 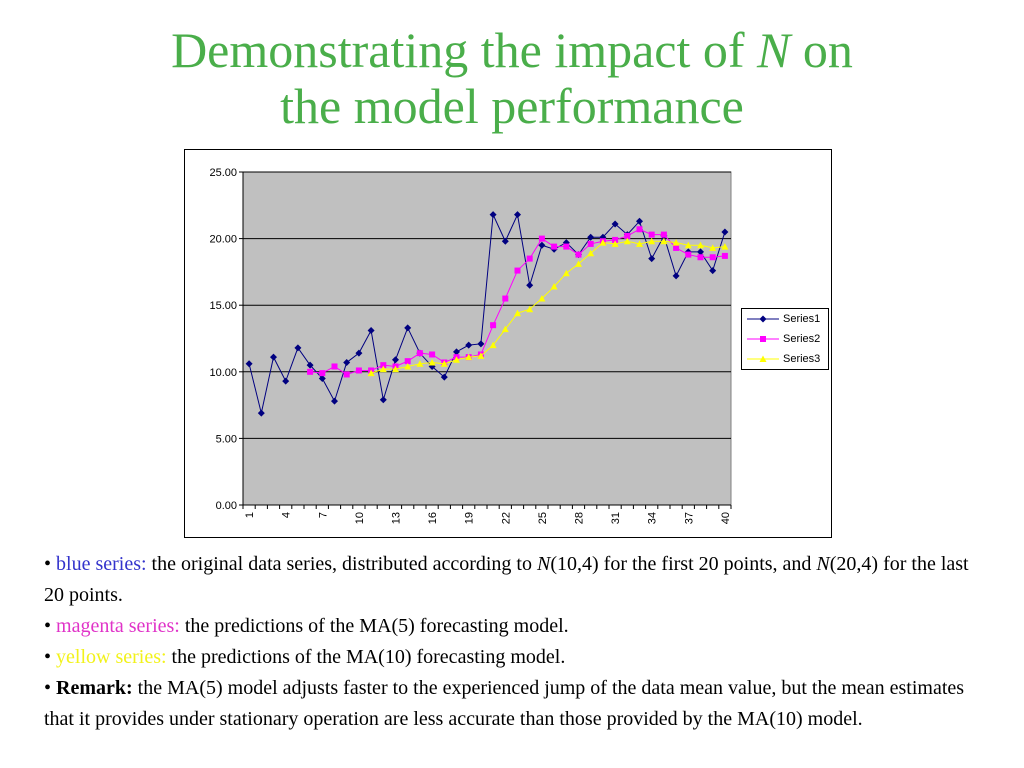 I want to click on x-tick-label: 31, so click(x=616, y=518).